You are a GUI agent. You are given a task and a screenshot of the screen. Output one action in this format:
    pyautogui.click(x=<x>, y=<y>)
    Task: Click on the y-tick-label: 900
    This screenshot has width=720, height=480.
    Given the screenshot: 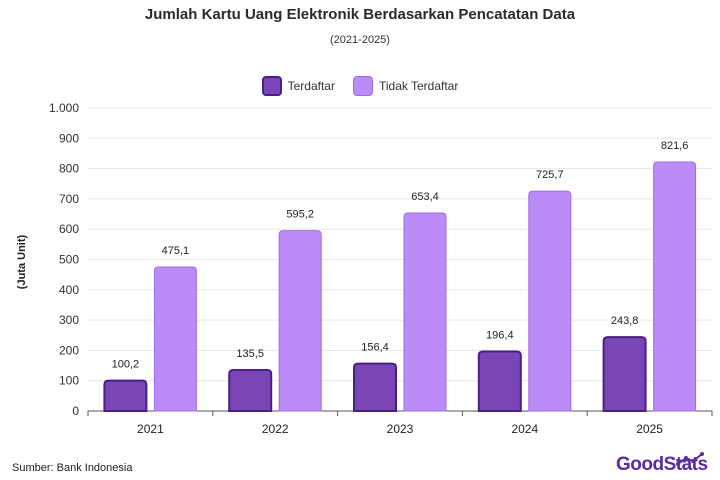 What is the action you would take?
    pyautogui.click(x=69, y=138)
    